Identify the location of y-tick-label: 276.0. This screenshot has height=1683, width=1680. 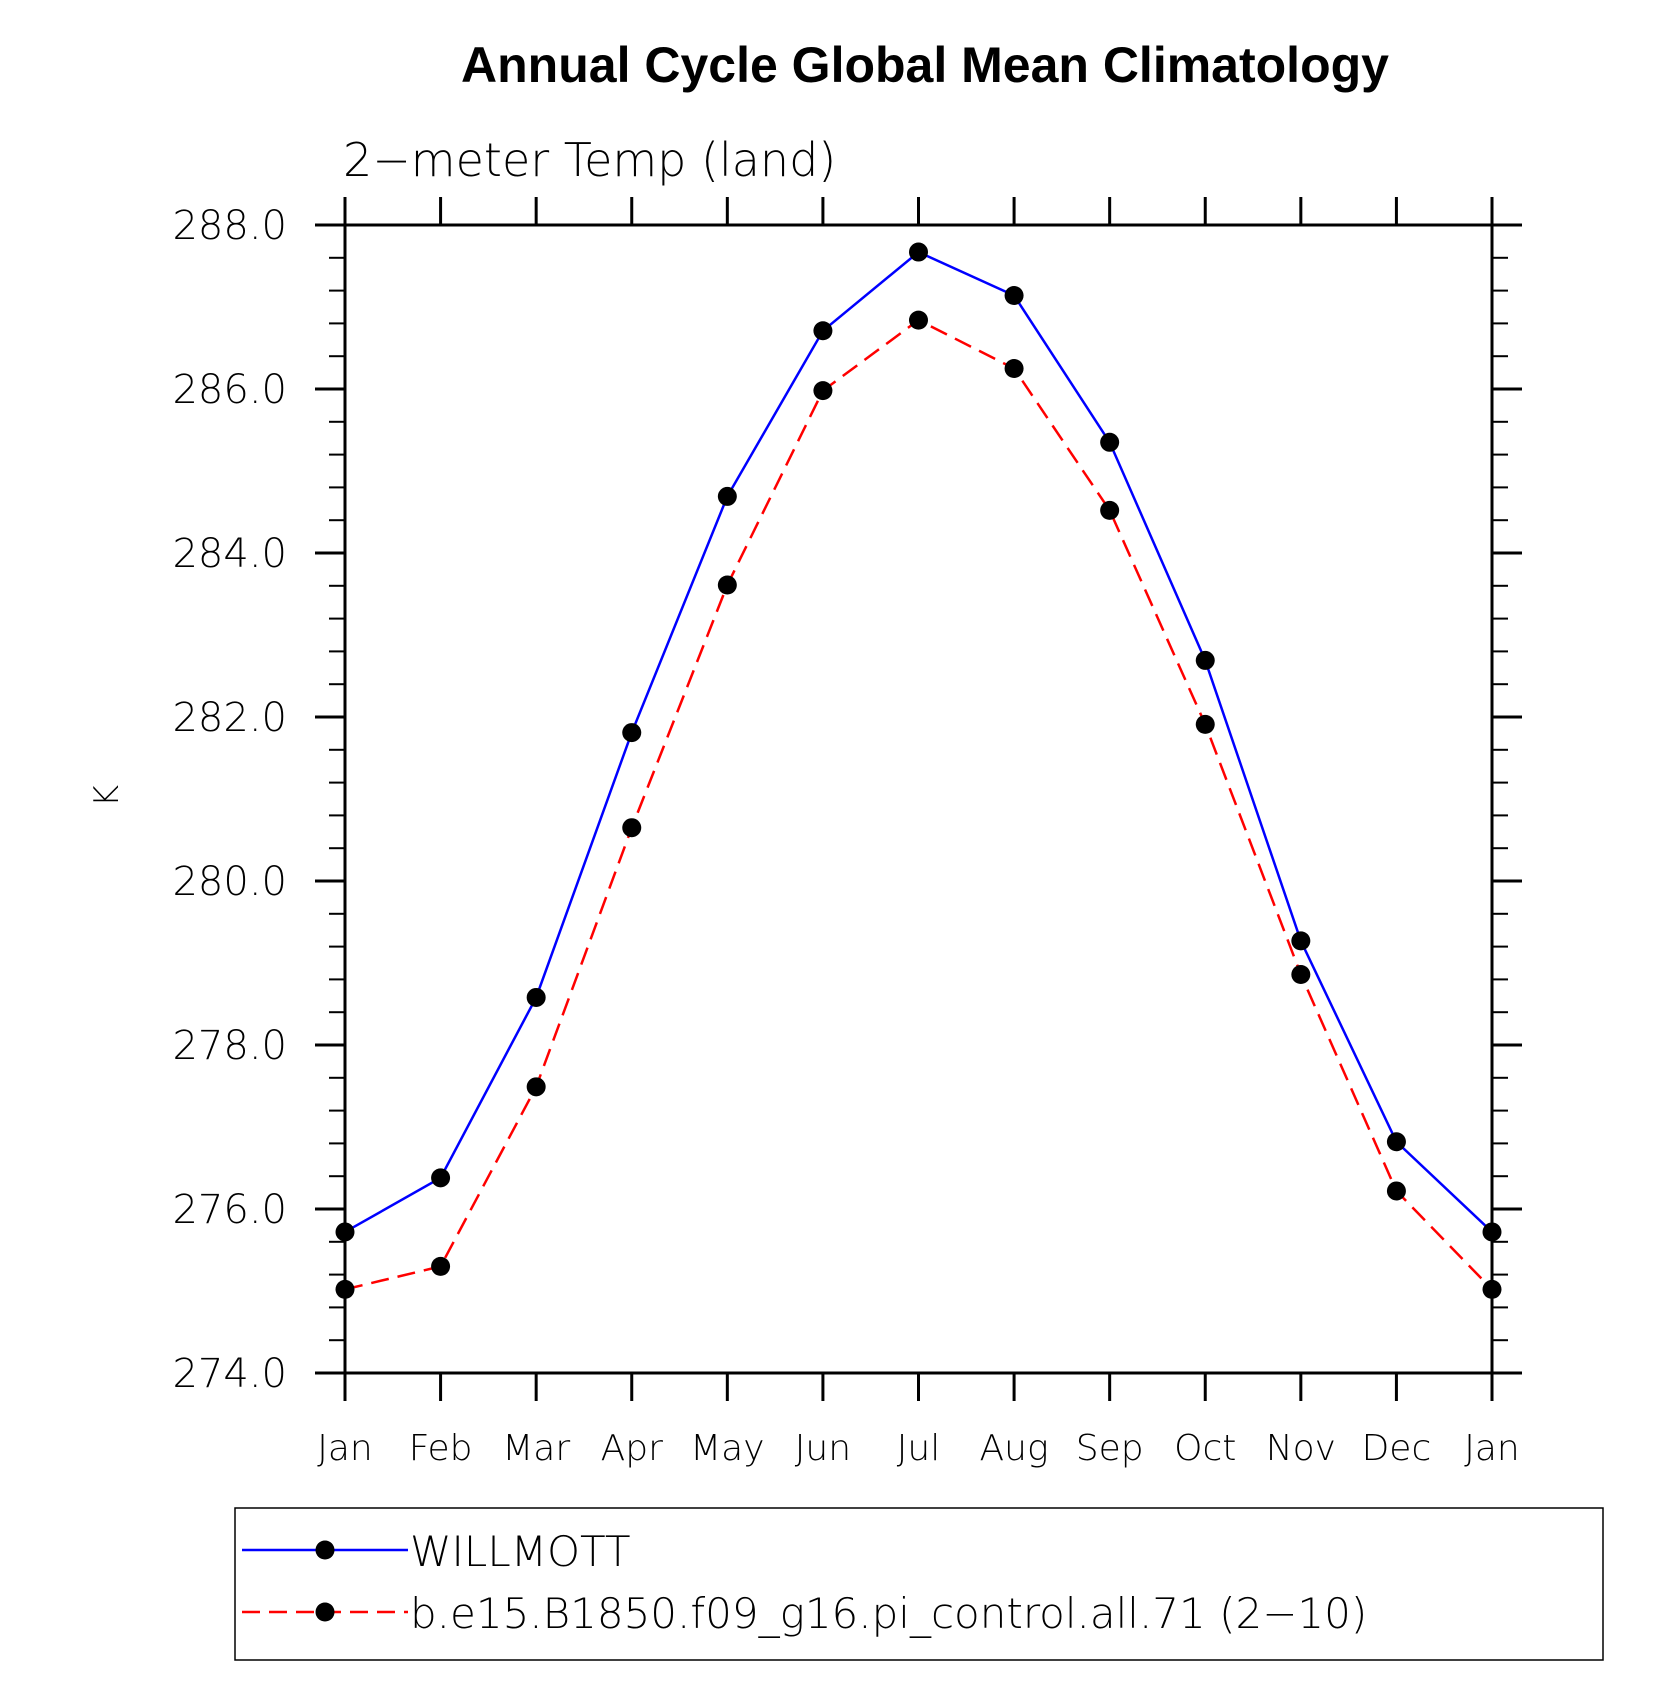
(229, 1210).